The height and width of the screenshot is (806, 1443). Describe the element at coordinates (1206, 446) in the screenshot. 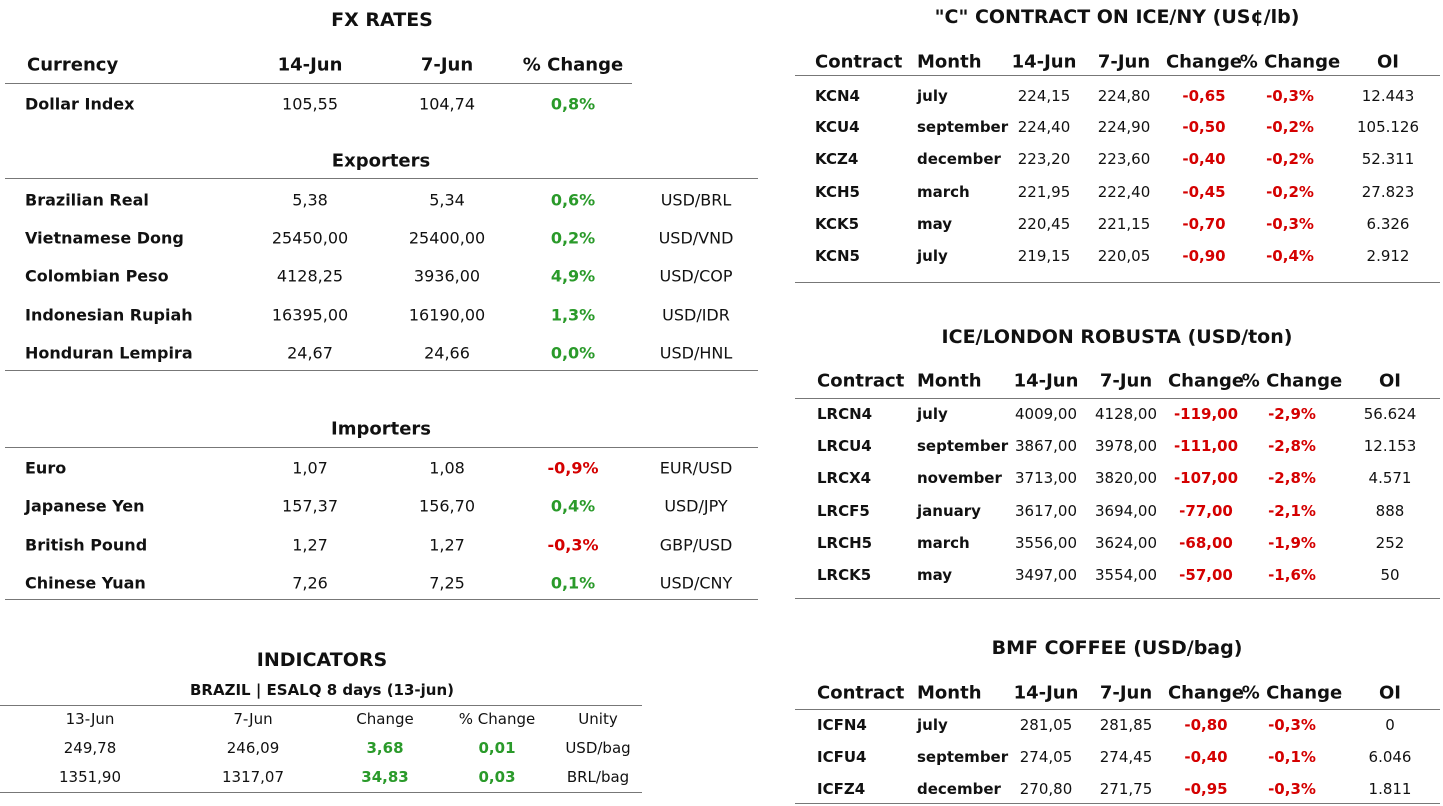

I see `table-cell: -111,00` at that location.